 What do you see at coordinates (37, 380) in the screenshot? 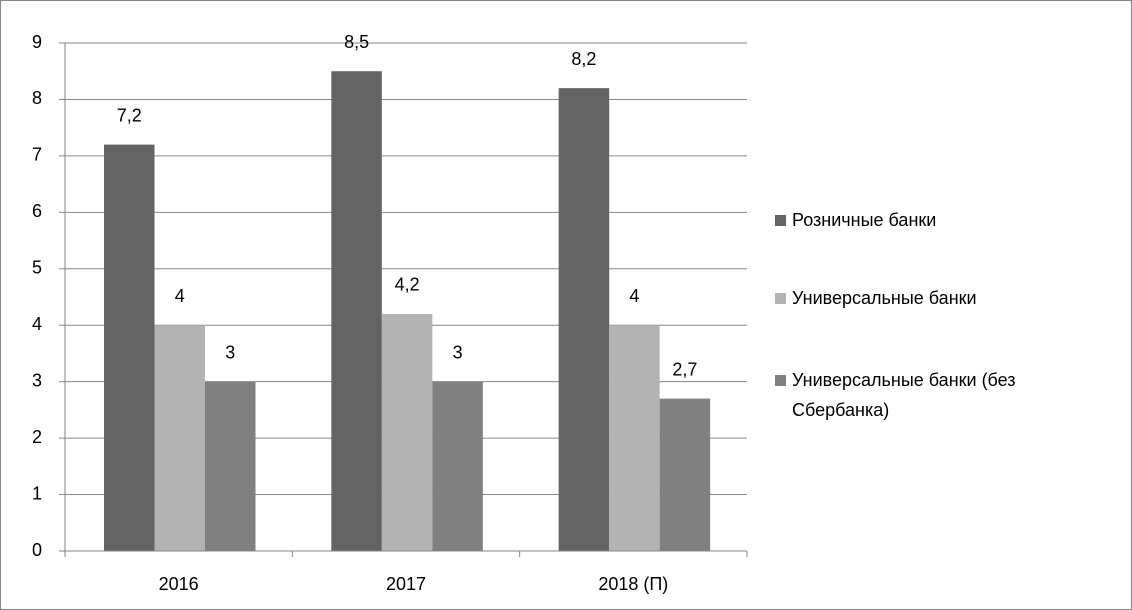
I see `y-tick-label: 3` at bounding box center [37, 380].